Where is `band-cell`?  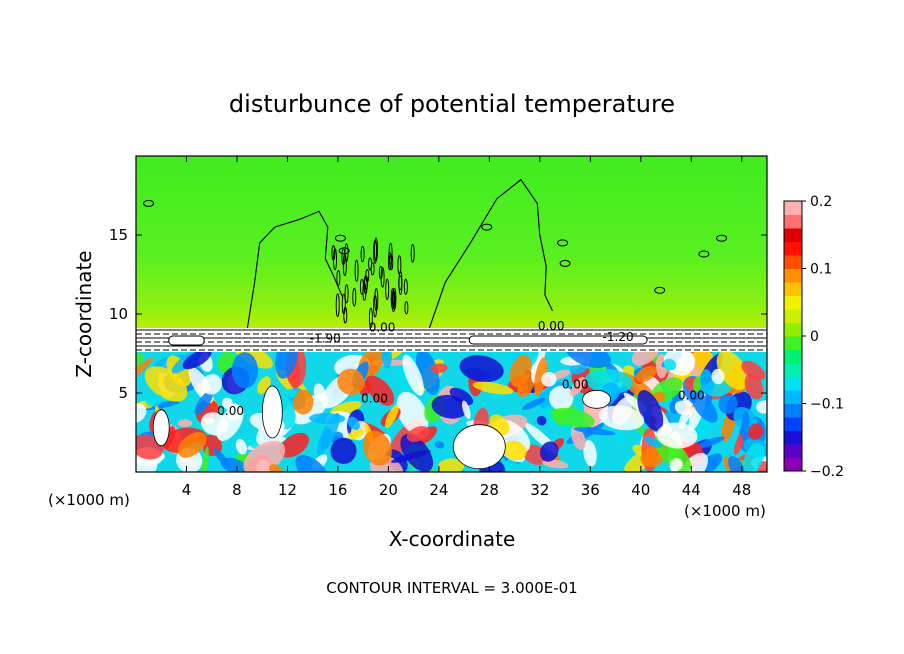
band-cell is located at coordinates (186, 340).